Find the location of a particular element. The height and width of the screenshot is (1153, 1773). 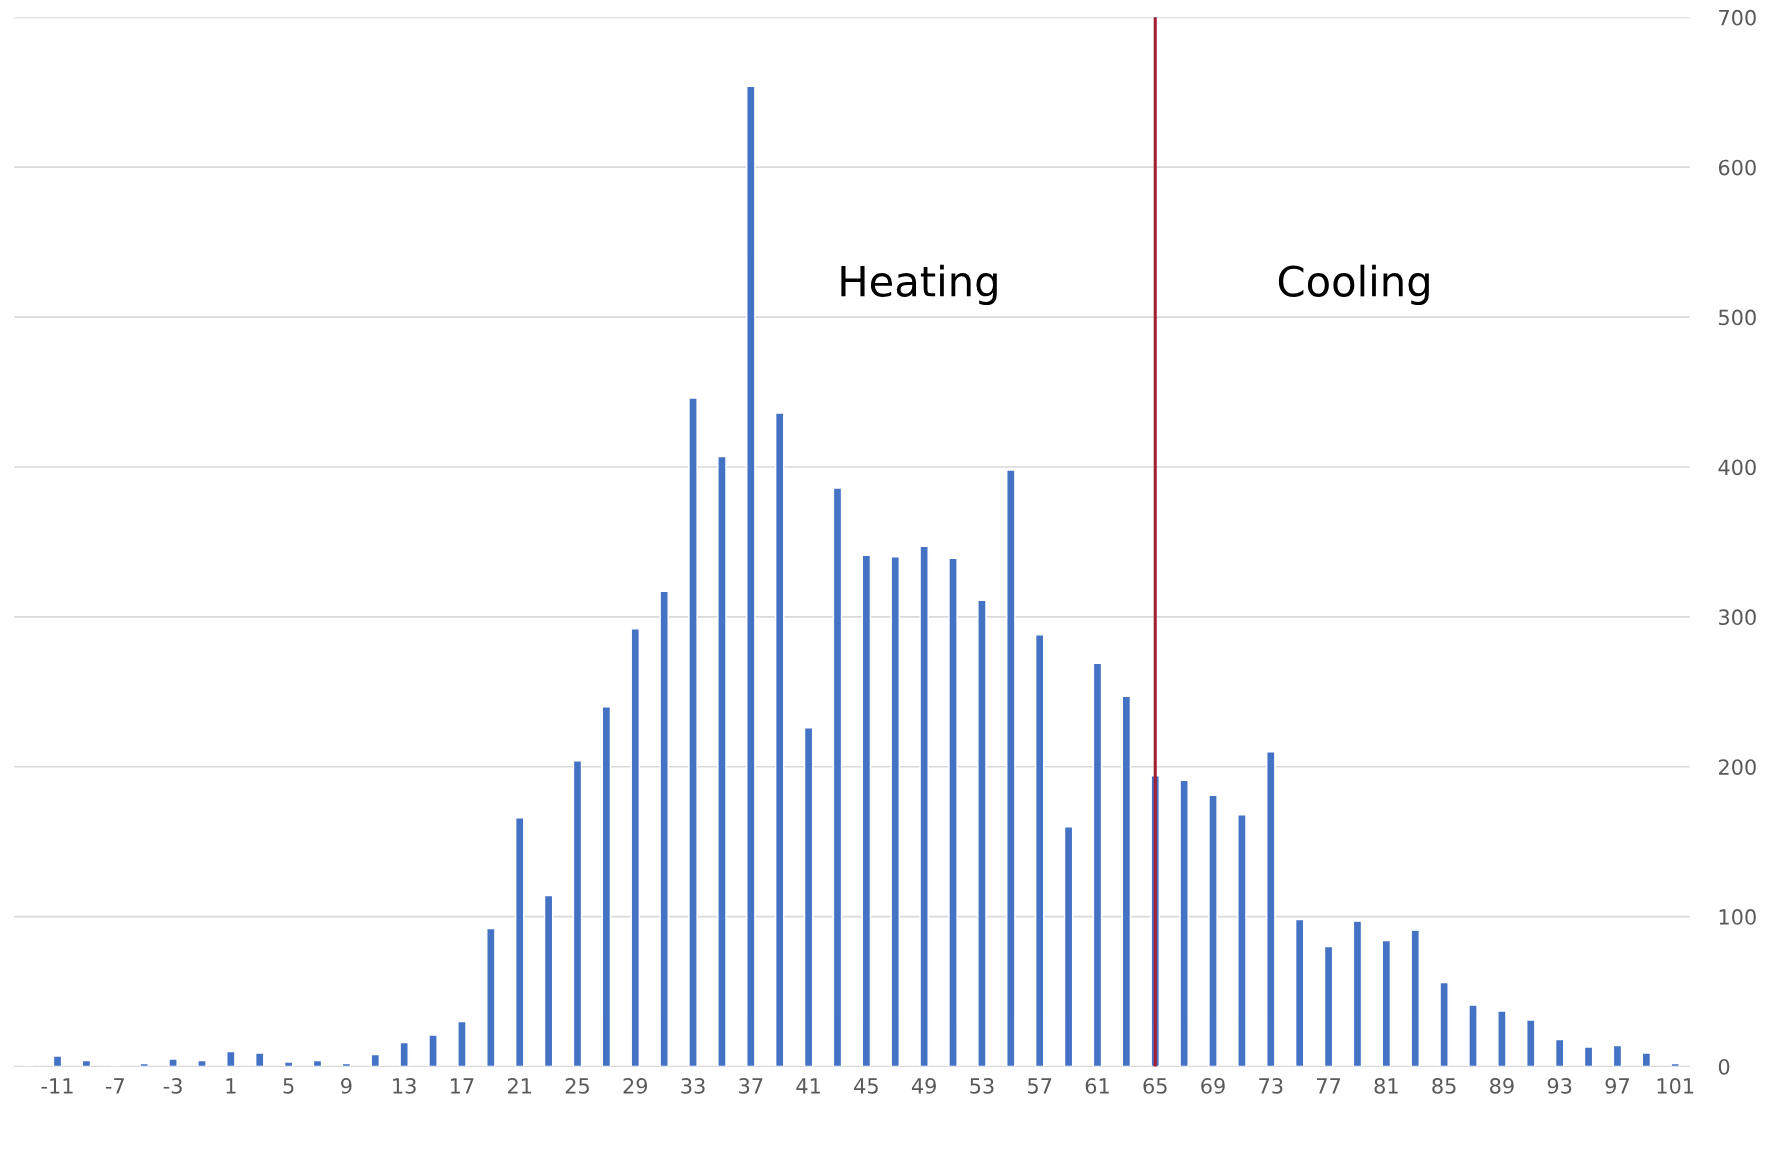

y-tick-label: 400 is located at coordinates (1737, 467).